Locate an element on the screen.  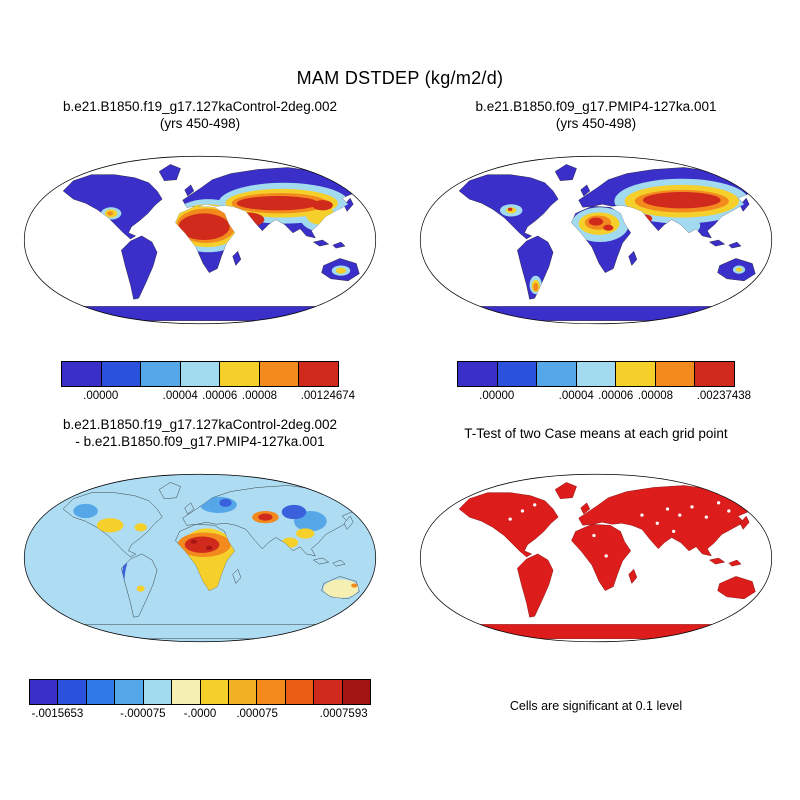
panel-pmip4-title-line1: b.e21.B1850.f09_g17.PMIP4-127ka.001 is located at coordinates (596, 106).